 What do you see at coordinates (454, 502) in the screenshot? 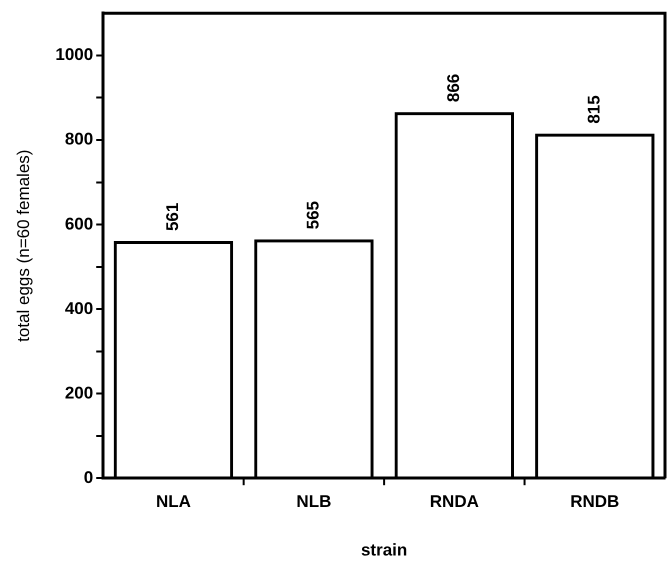
I see `x-tick-label: RNDA` at bounding box center [454, 502].